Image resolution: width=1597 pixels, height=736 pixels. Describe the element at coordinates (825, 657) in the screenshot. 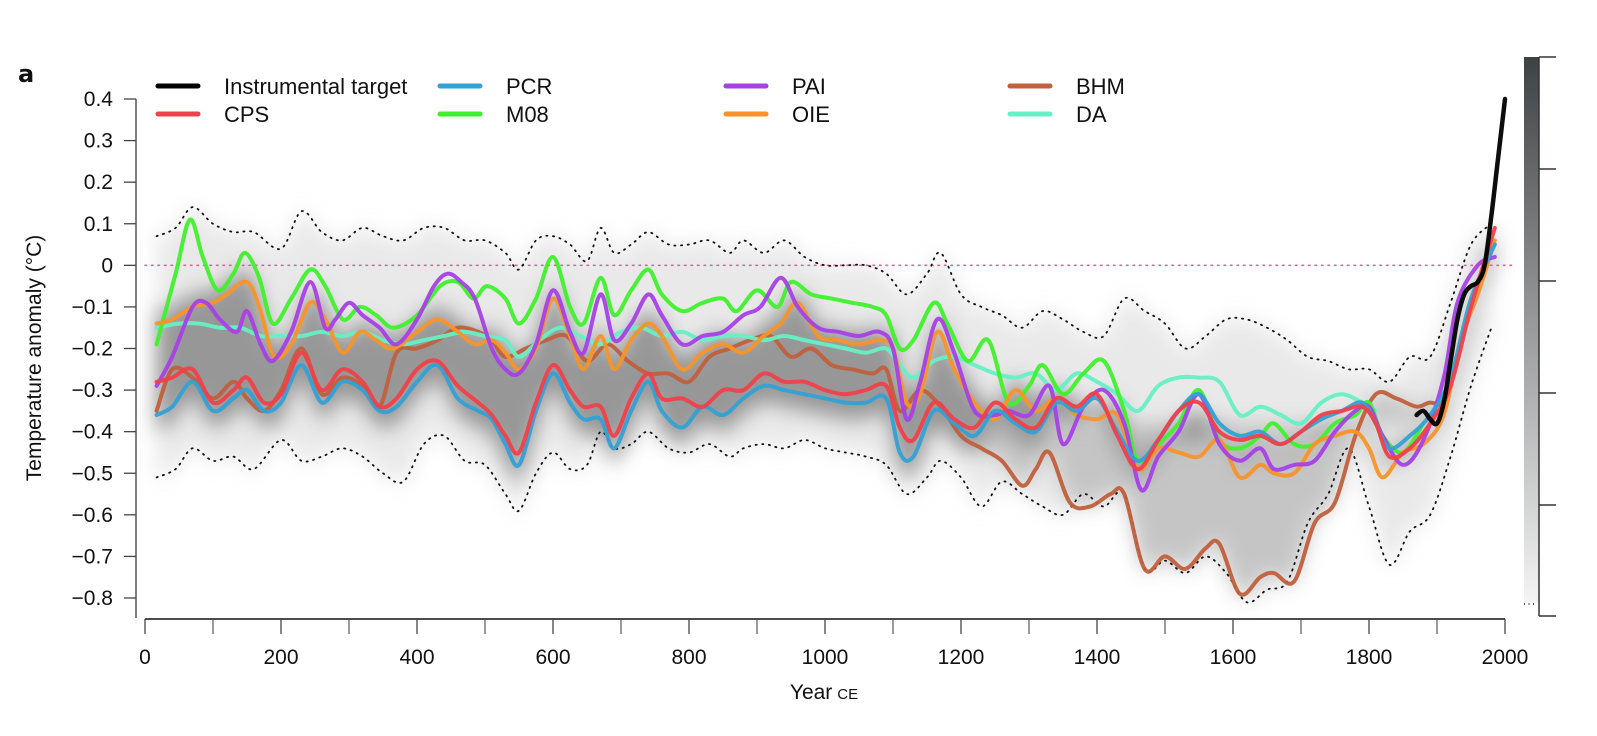

I see `x-tick-label: 1000` at that location.